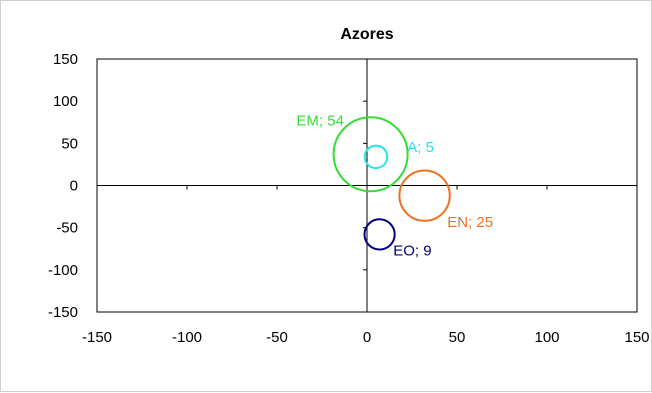 This screenshot has width=652, height=393. I want to click on bubble-label: EN; 25, so click(470, 222).